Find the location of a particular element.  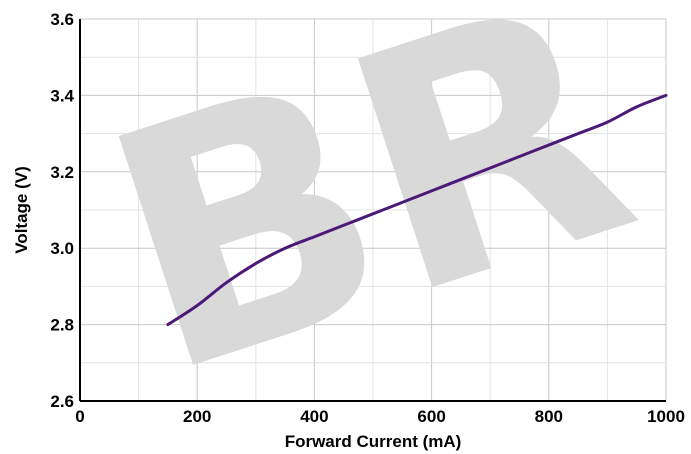

x-tick-label: 800 is located at coordinates (549, 416).